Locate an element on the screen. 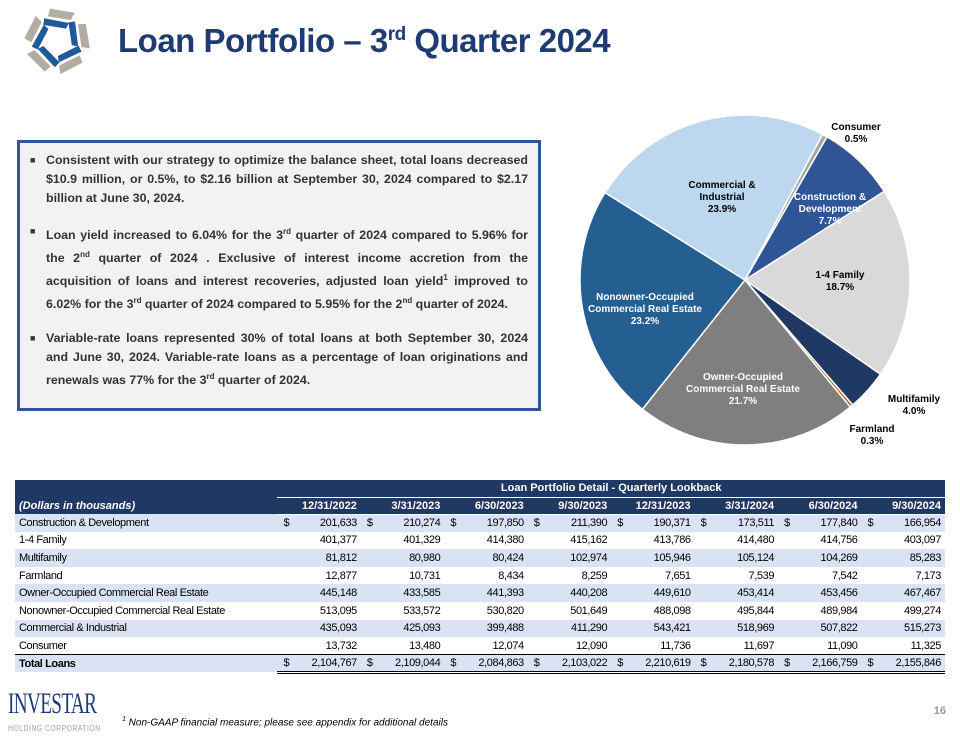  cell-value: 453,456 is located at coordinates (829, 593).